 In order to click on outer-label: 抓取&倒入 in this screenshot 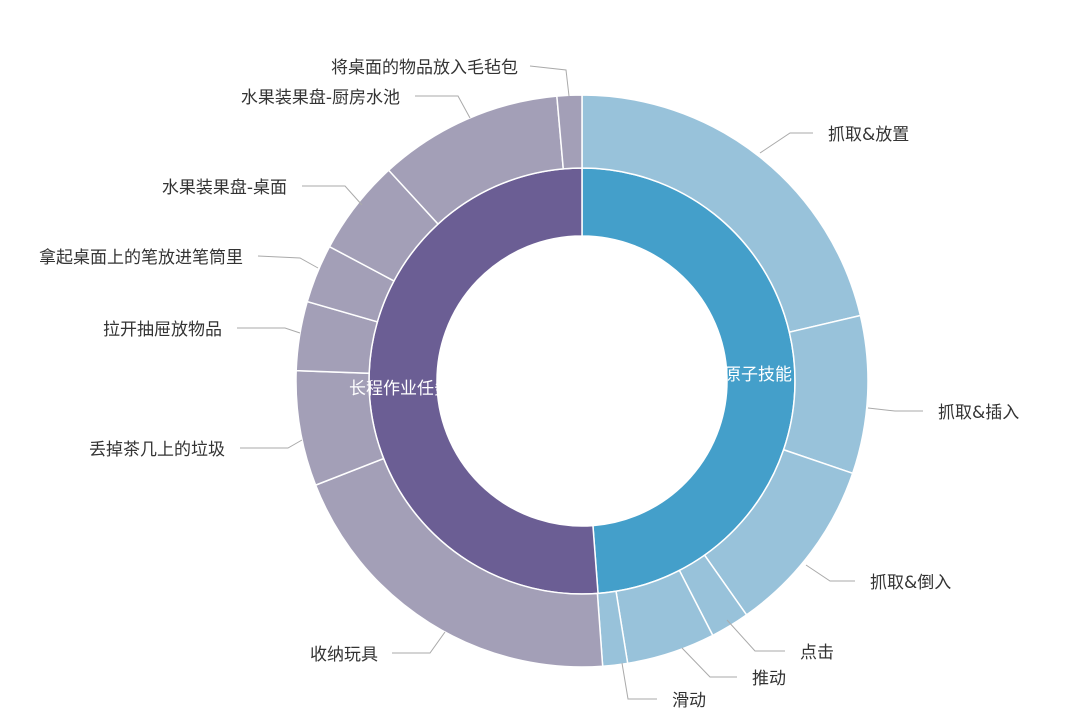, I will do `click(910, 583)`.